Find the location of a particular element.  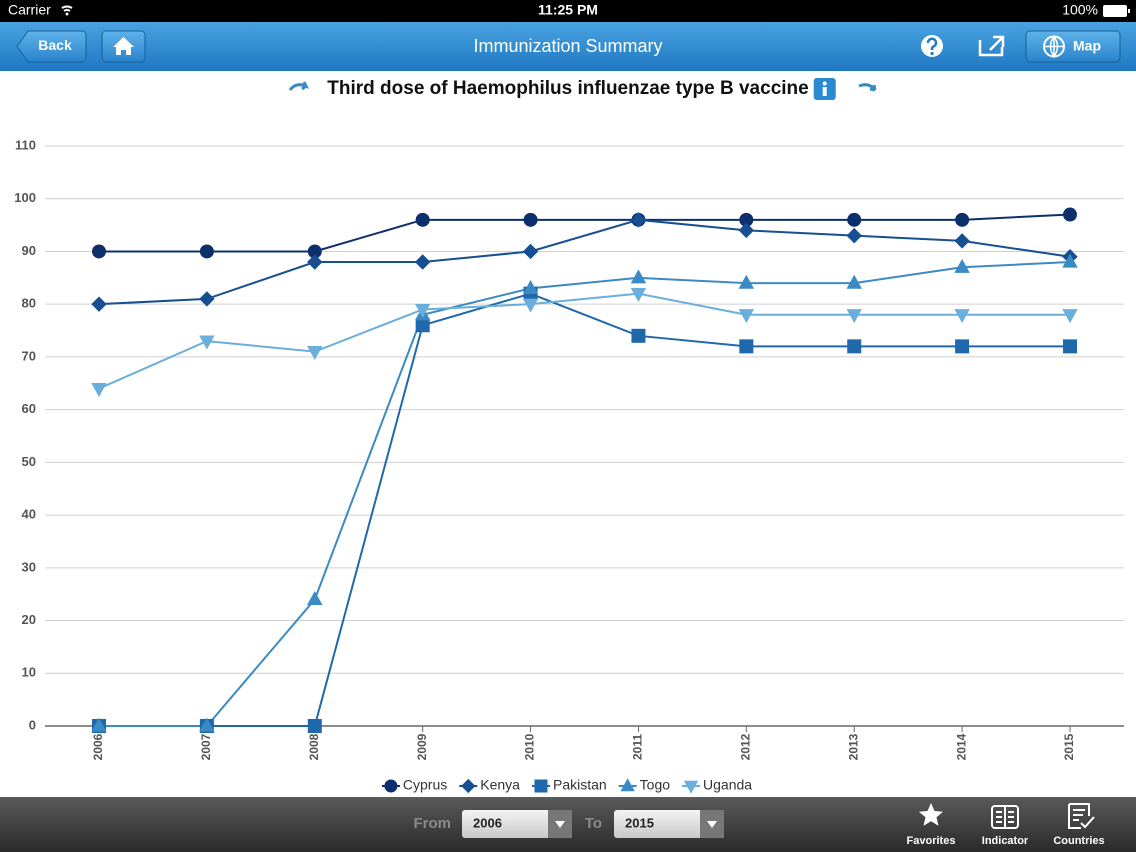

x-tick-label: 2010 is located at coordinates (530, 746).